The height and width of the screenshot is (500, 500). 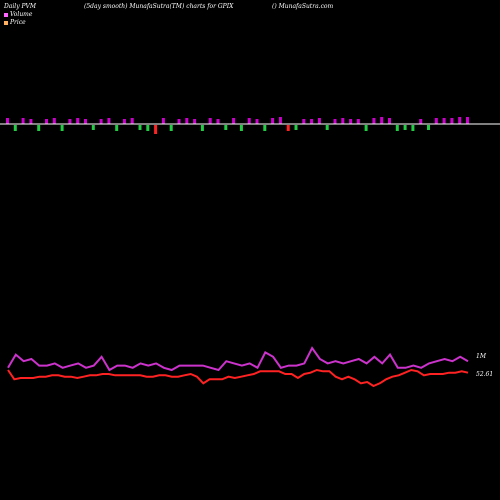 I want to click on legend-volume: Volume, so click(x=18, y=14).